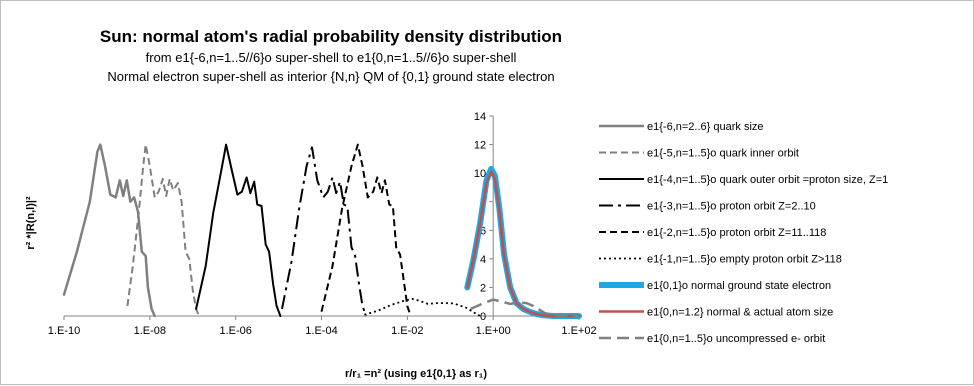 The height and width of the screenshot is (386, 974). I want to click on y-tick-label: 0, so click(483, 317).